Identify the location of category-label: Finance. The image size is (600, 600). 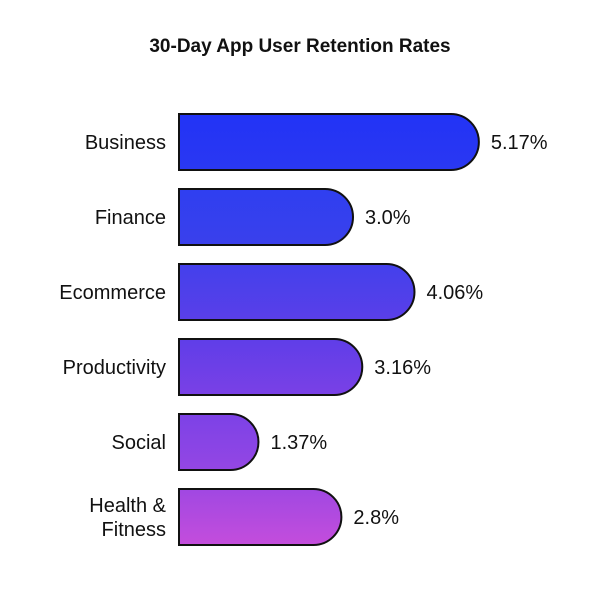
(130, 218).